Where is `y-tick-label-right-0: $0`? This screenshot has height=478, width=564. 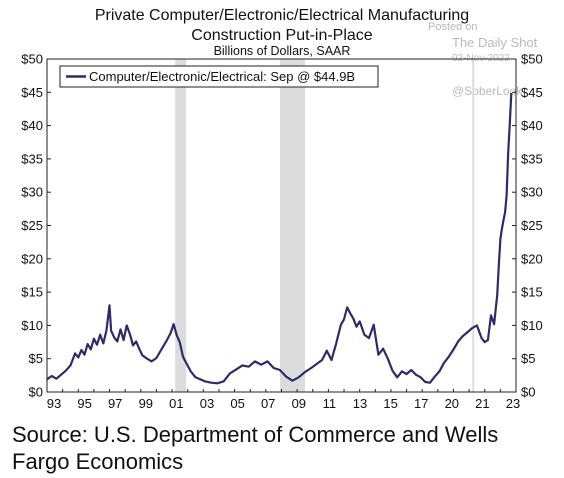 y-tick-label-right-0: $0 is located at coordinates (528, 392).